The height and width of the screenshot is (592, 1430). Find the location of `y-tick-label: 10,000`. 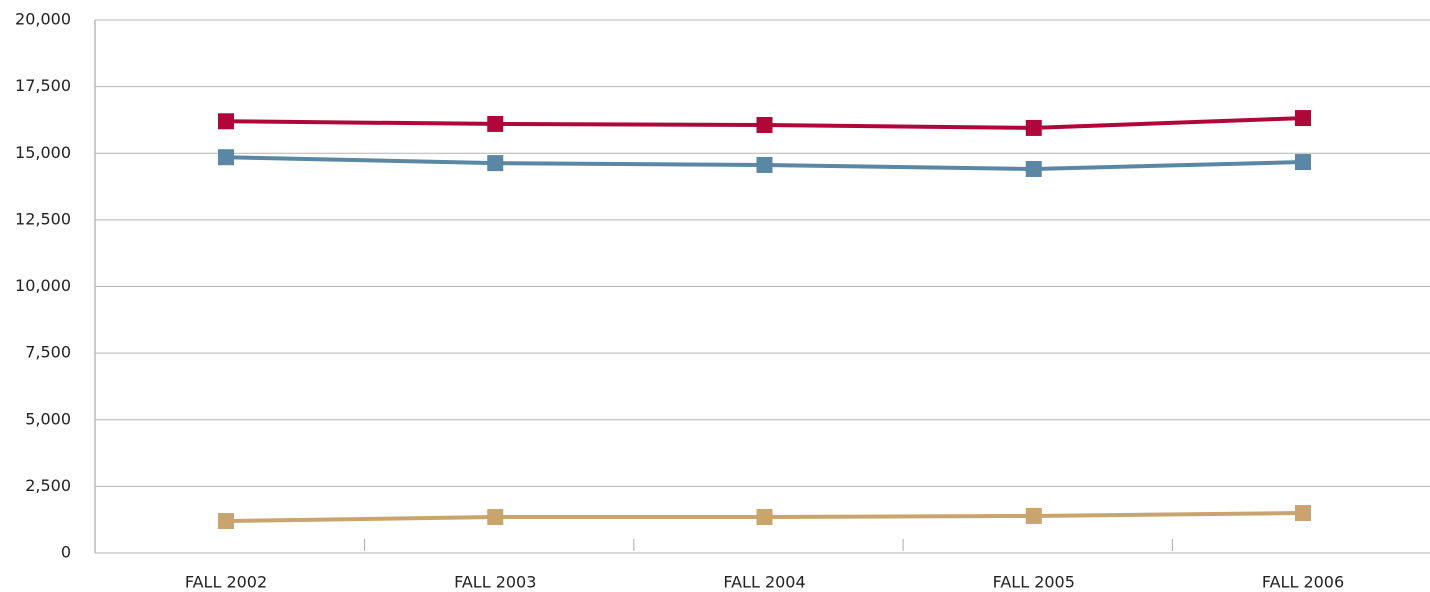

y-tick-label: 10,000 is located at coordinates (43, 285).